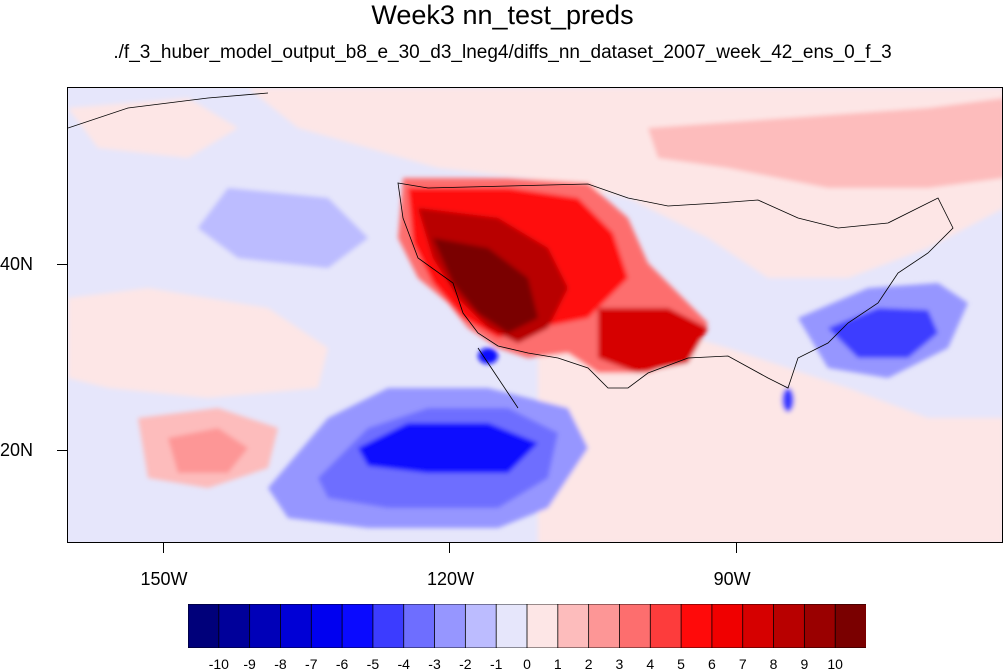  Describe the element at coordinates (588, 664) in the screenshot. I see `colorbar-tick-label: 2` at that location.